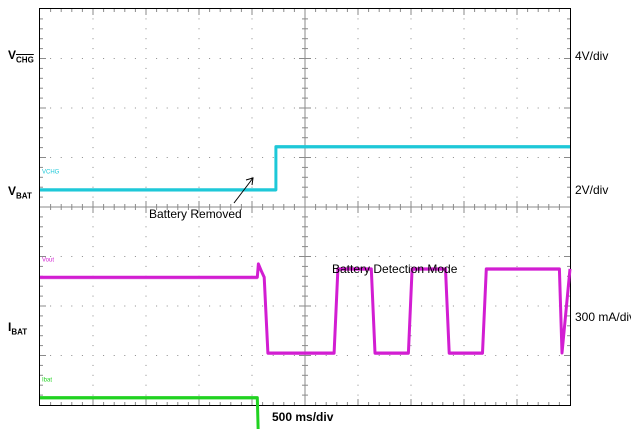 This screenshot has width=631, height=429. What do you see at coordinates (603, 317) in the screenshot?
I see `scale-ibat: 300 mA/div` at bounding box center [603, 317].